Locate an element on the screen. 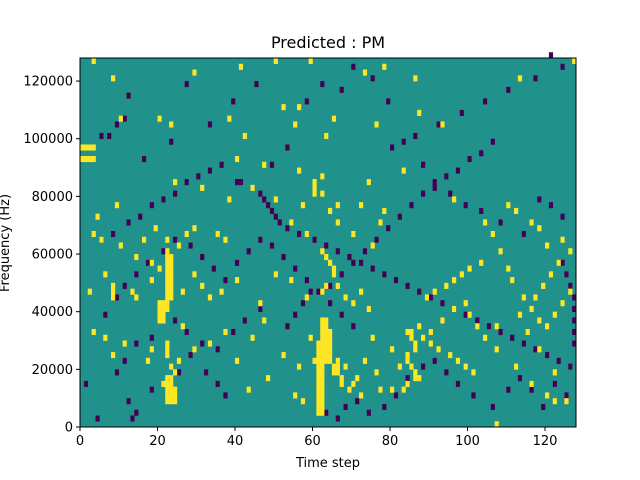 This screenshot has width=640, height=480. y-tick-label: 0 is located at coordinates (69, 428).